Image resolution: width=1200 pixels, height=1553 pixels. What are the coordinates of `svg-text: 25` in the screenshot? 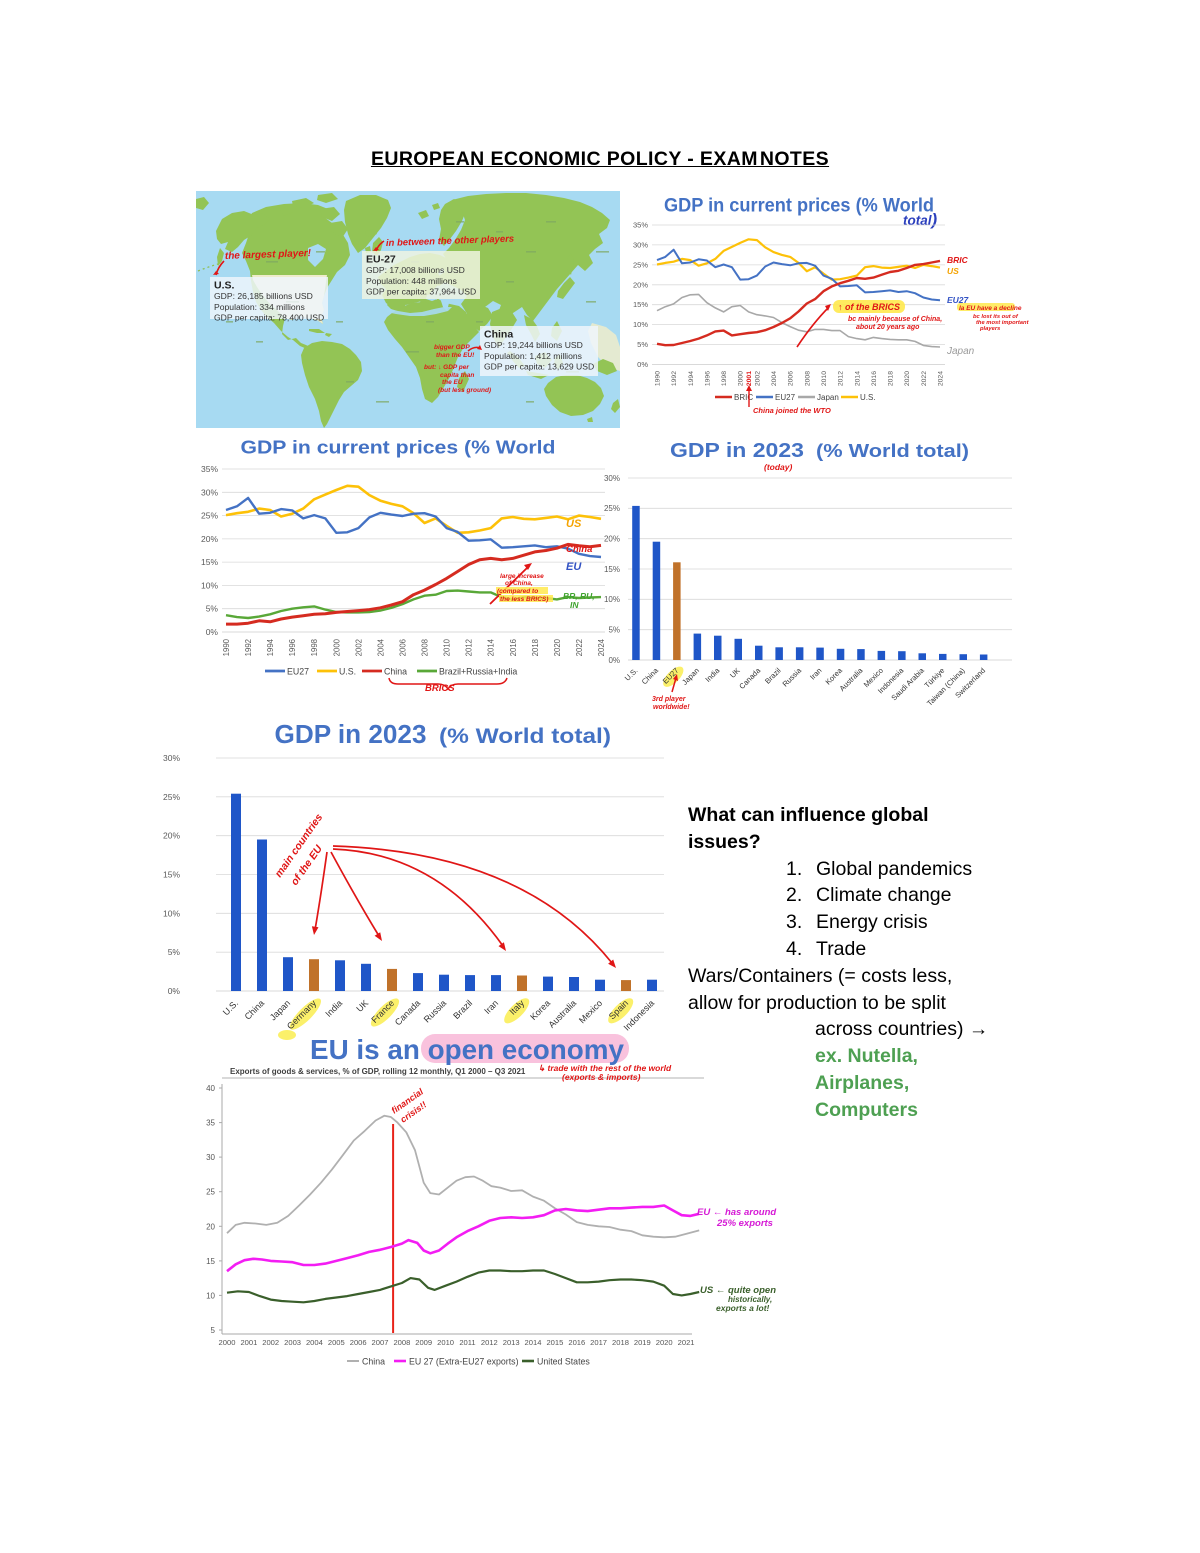 It's located at (210, 1192).